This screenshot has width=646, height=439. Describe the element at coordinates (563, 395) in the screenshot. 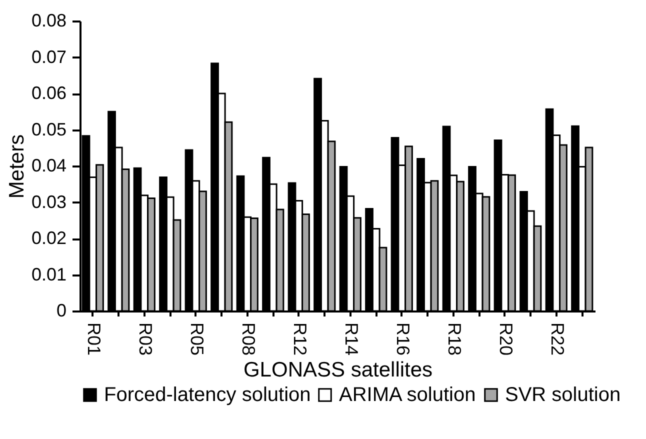

I see `legend-label: SVR solution` at that location.